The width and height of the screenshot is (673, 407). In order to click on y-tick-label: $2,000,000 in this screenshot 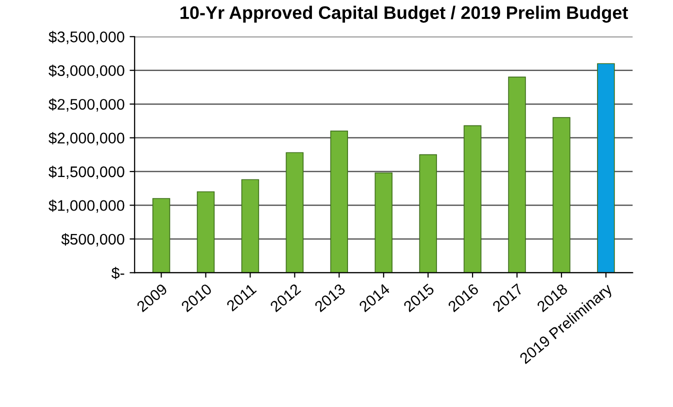, I will do `click(86, 139)`.